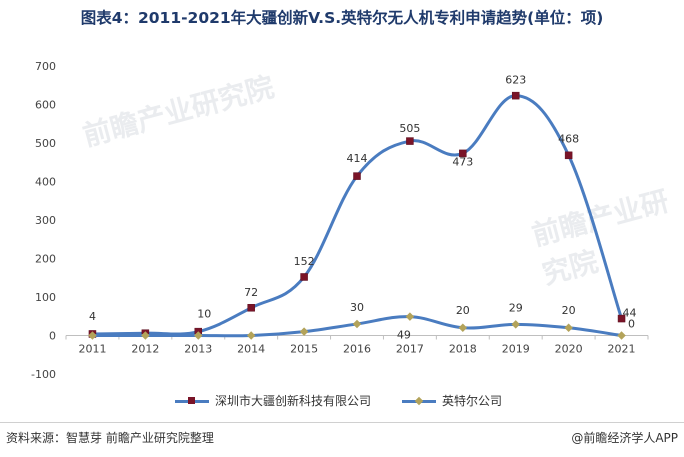 This screenshot has width=684, height=457. Describe the element at coordinates (630, 313) in the screenshot. I see `data-label-dji: 44` at that location.